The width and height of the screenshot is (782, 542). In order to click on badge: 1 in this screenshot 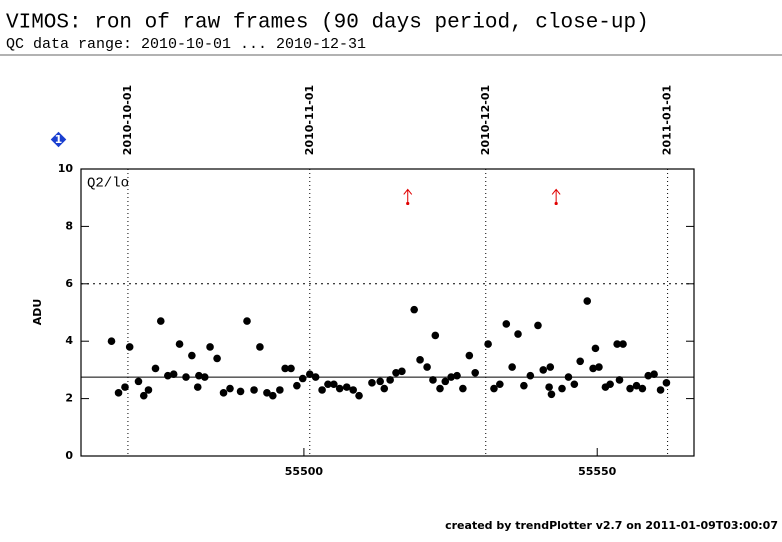, I will do `click(59, 139)`.